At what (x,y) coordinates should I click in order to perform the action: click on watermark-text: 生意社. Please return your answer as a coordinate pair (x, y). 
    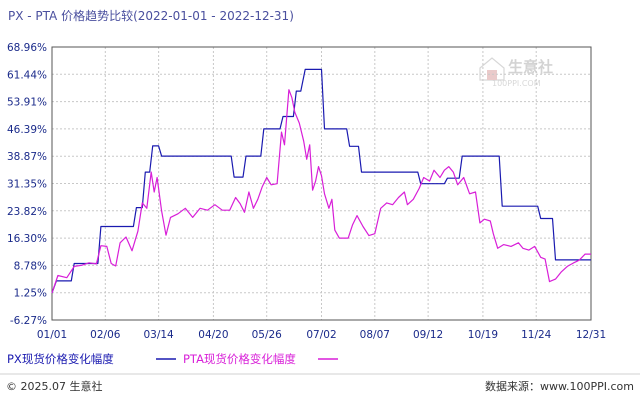
    Looking at the image, I should click on (530, 67).